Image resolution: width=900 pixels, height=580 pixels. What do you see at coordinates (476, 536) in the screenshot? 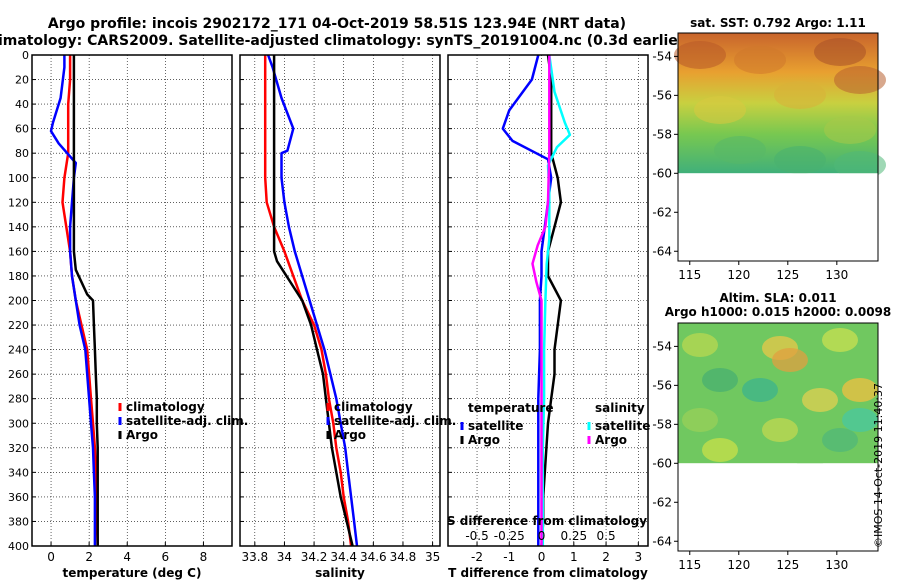
I see `s-tick-label: -0.5` at bounding box center [476, 536].